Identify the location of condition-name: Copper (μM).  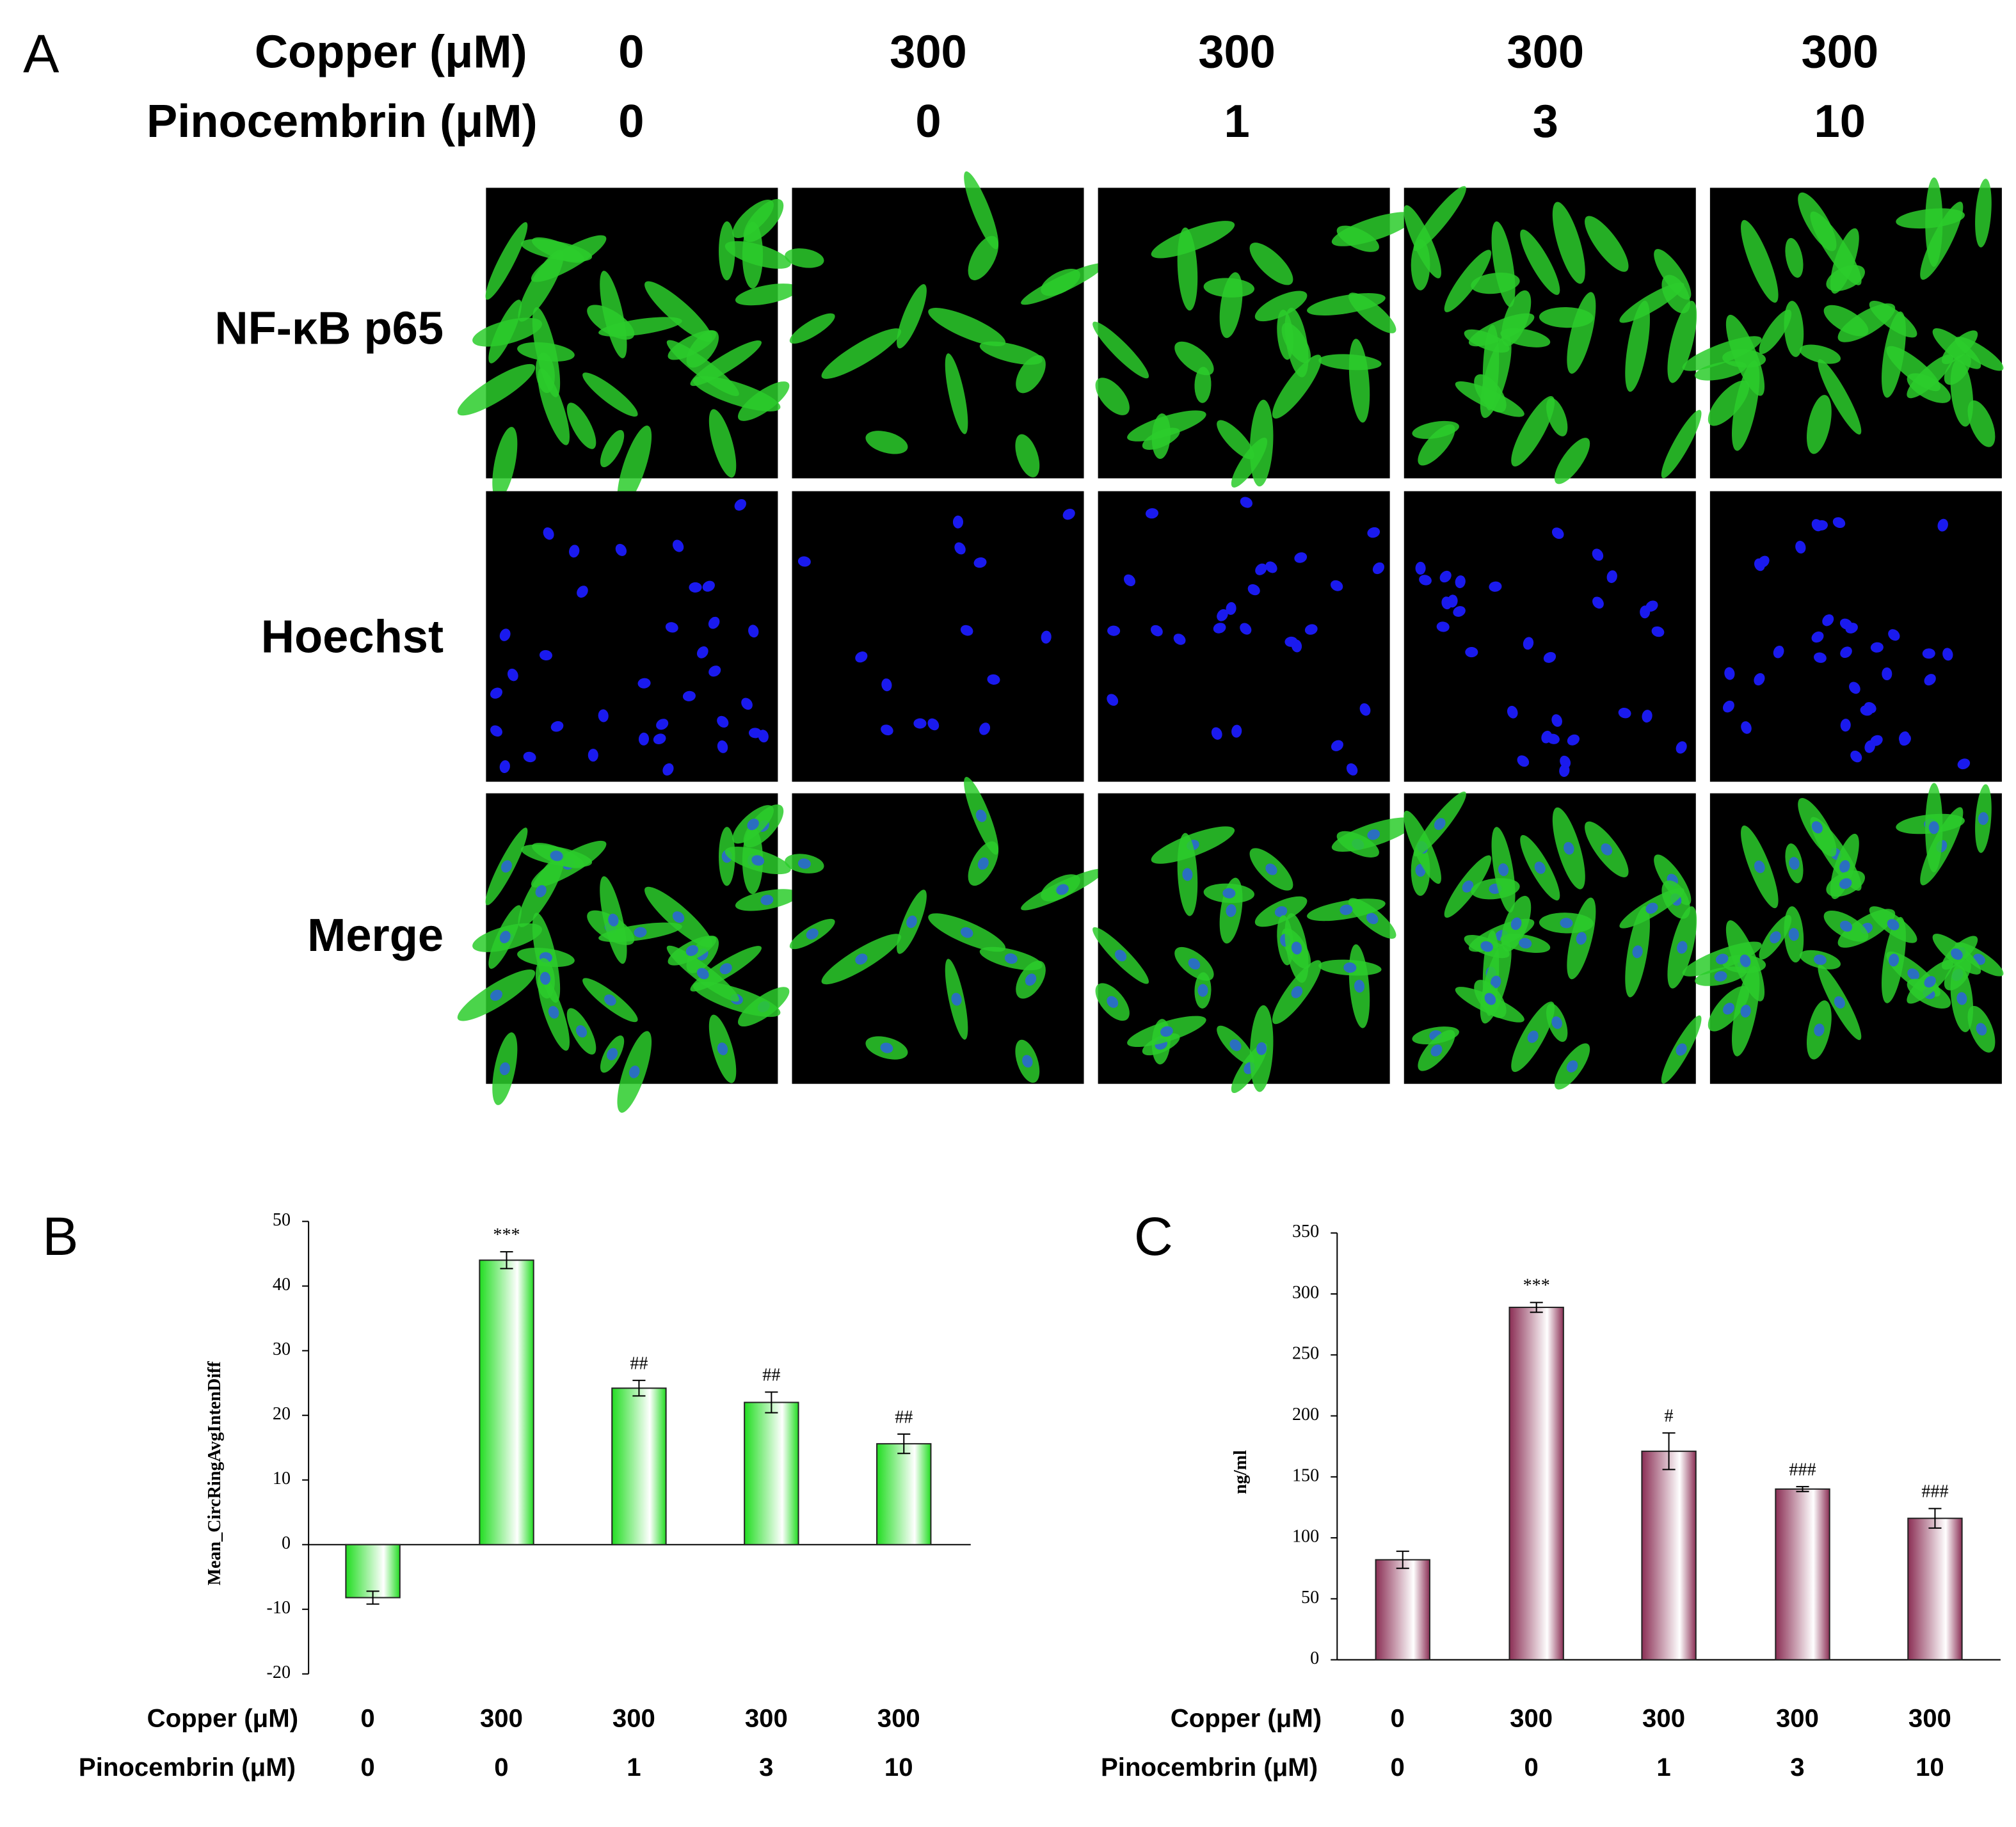
(391, 52).